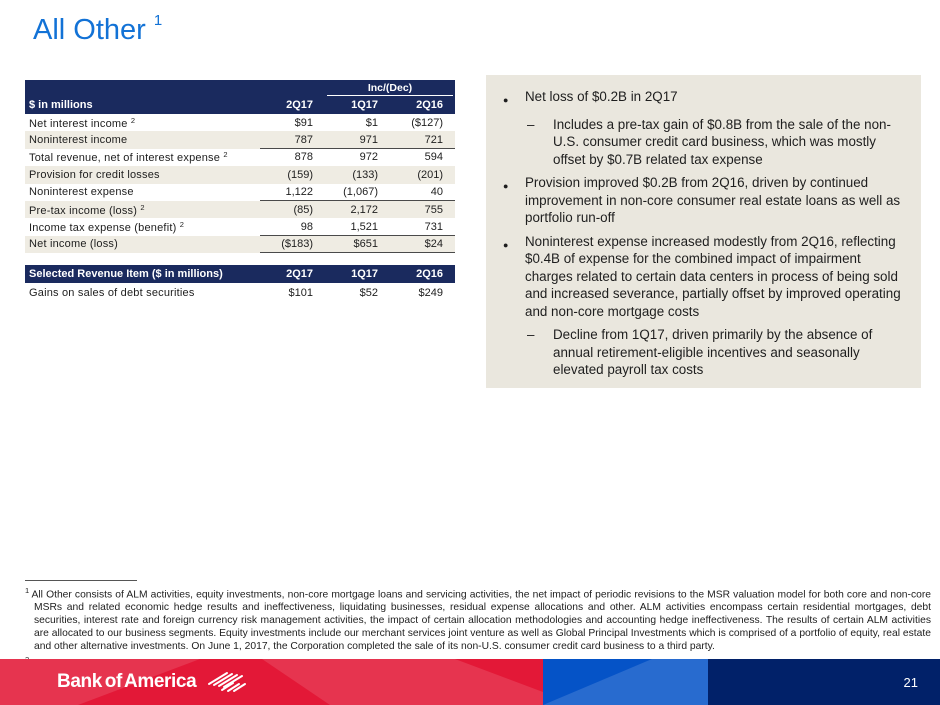 This screenshot has height=705, width=940. Describe the element at coordinates (364, 209) in the screenshot. I see `row-value: 2,172` at that location.